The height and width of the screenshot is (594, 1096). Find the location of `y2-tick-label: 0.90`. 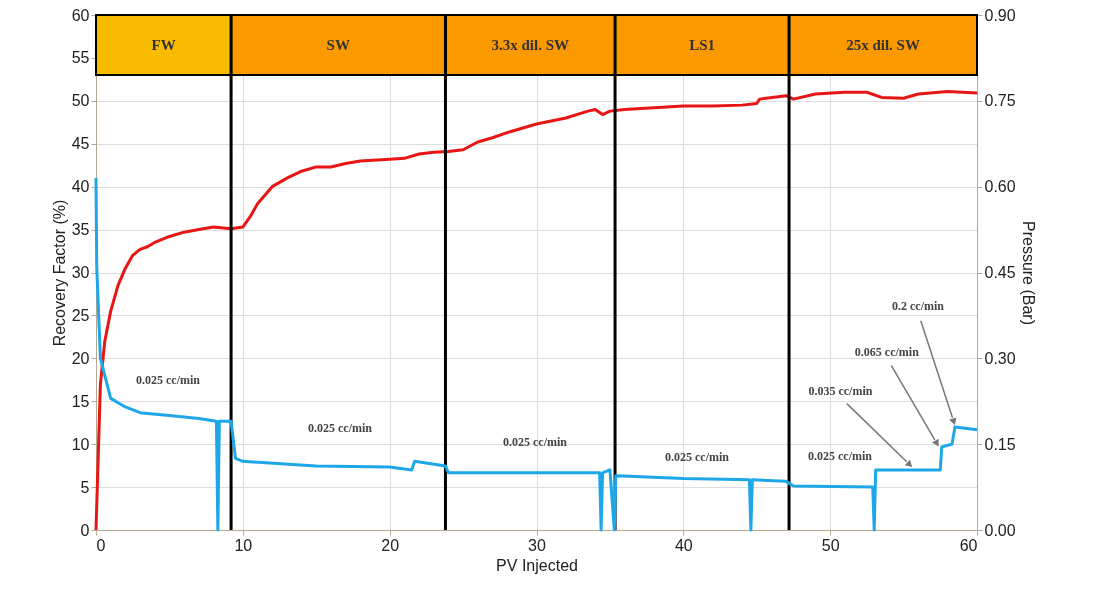

y2-tick-label: 0.90 is located at coordinates (1000, 15).